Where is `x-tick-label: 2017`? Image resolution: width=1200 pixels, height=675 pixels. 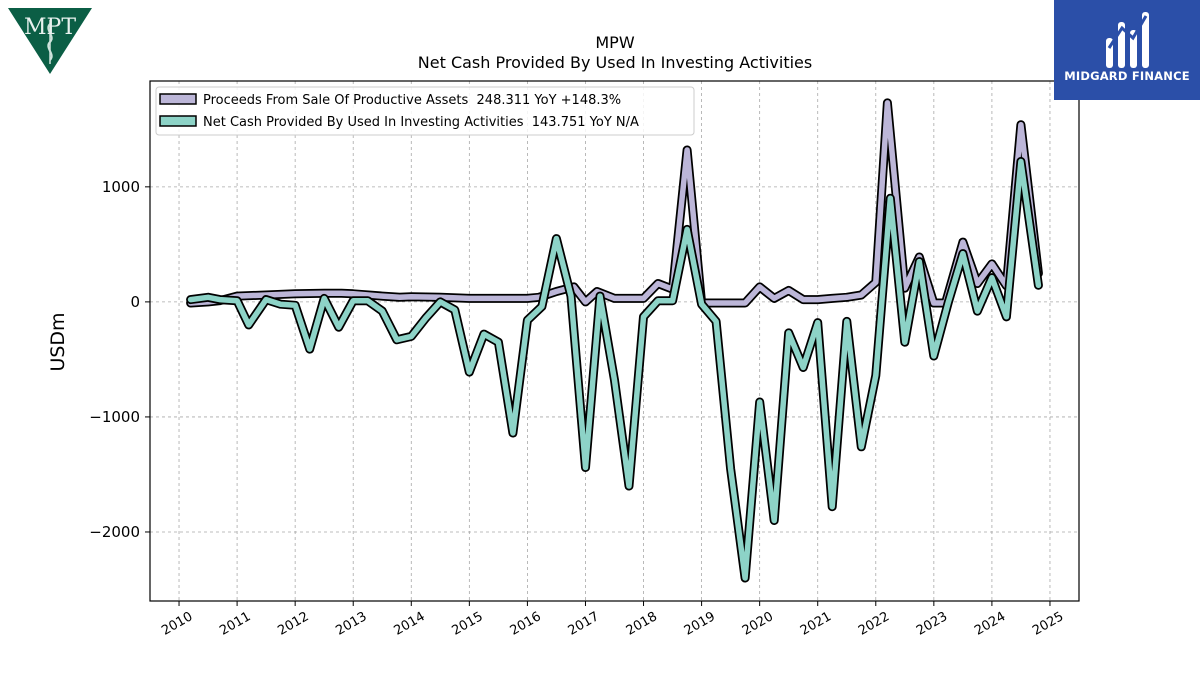
x-tick-label: 2017 is located at coordinates (584, 624).